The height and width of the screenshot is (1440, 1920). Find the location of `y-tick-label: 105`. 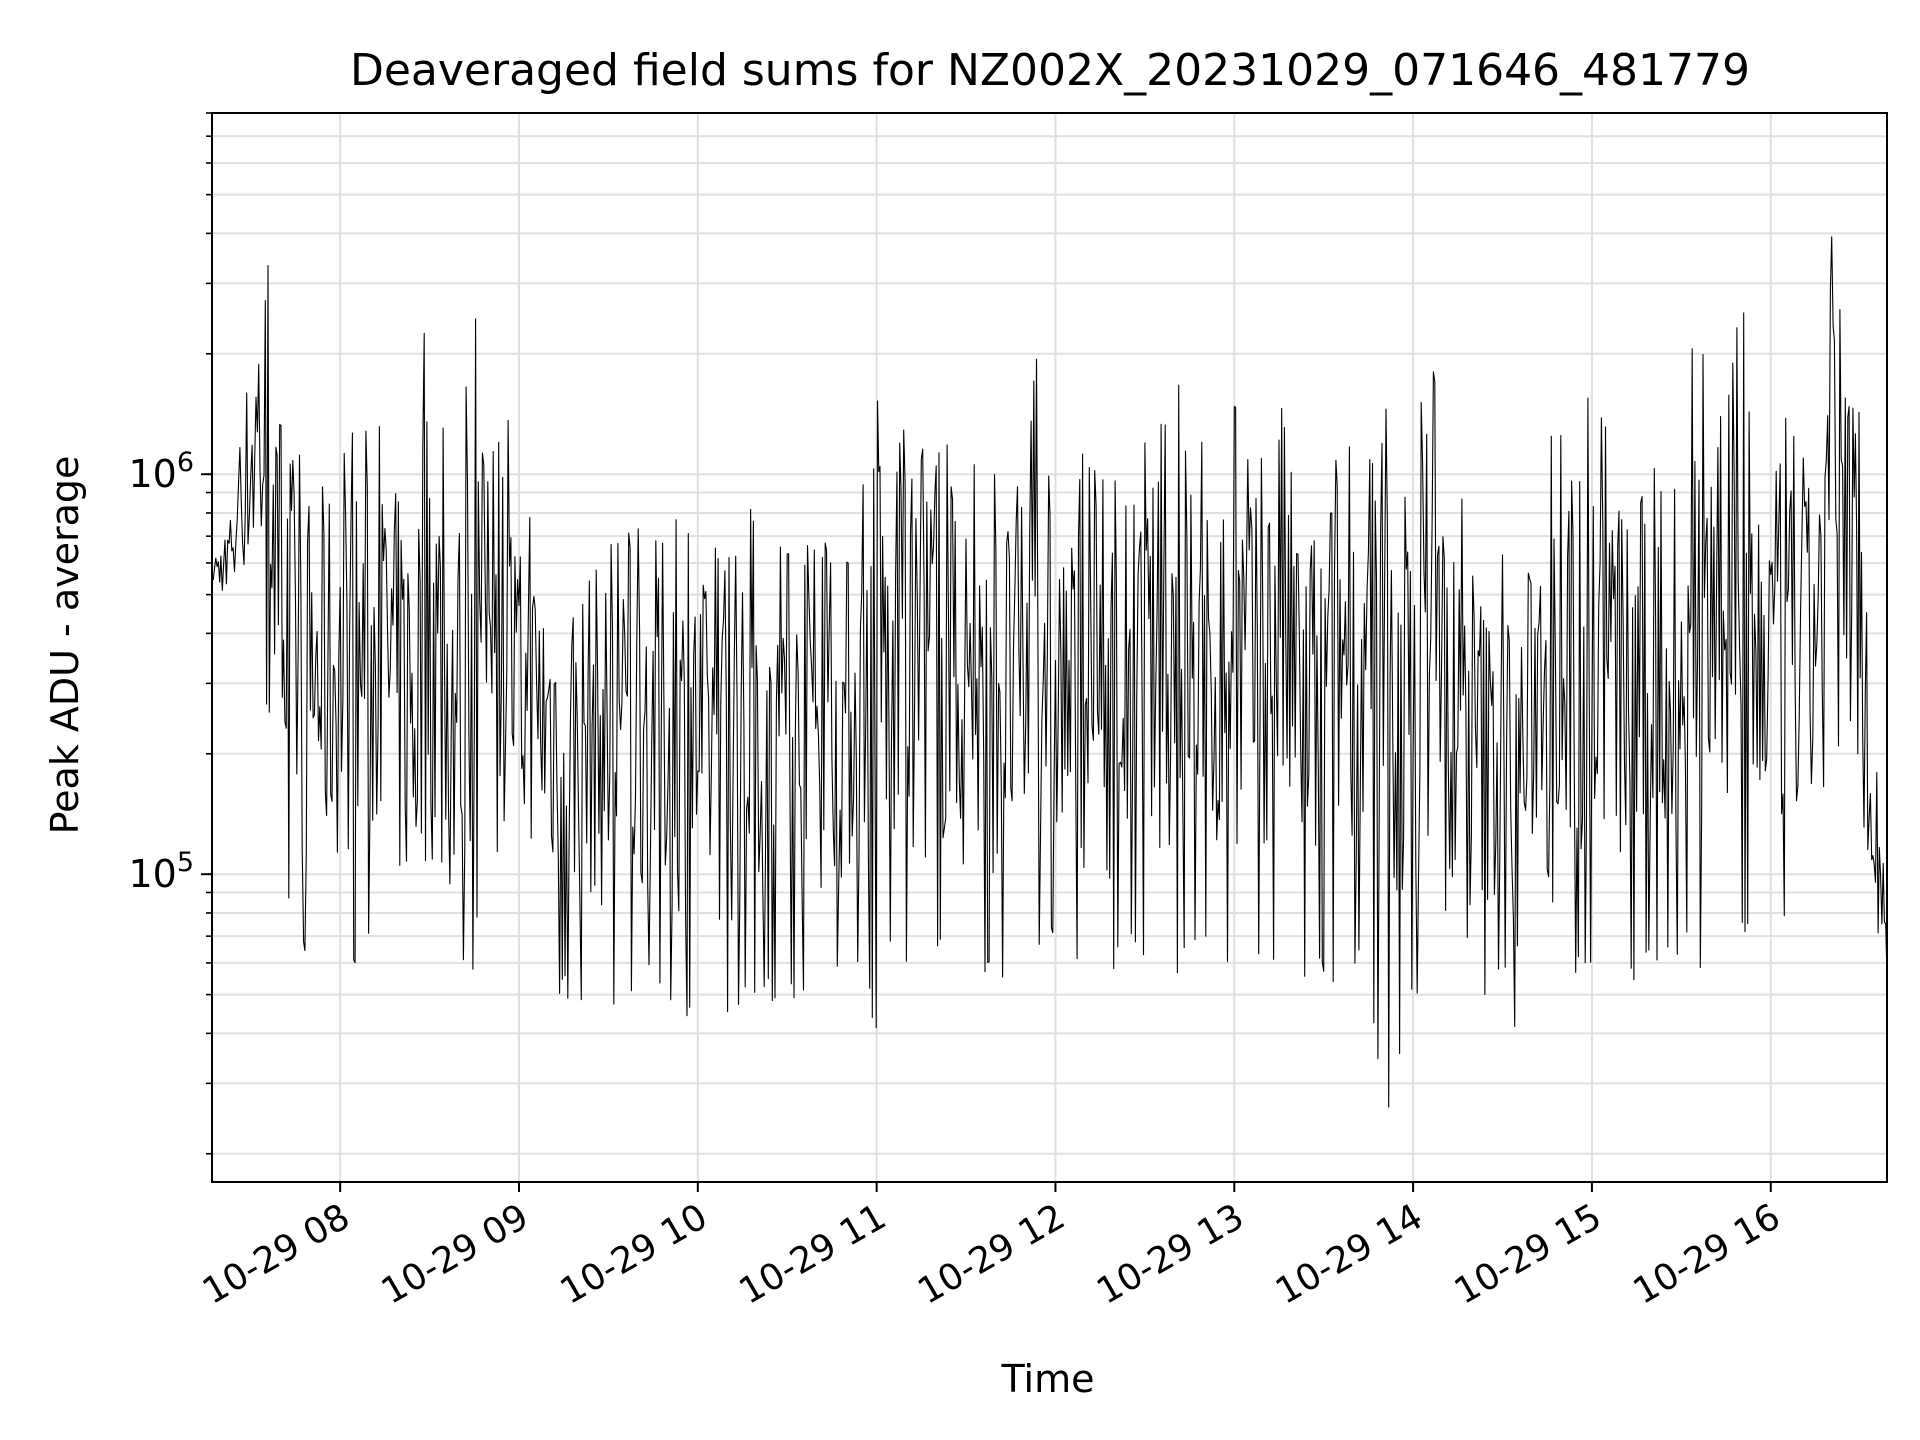

y-tick-label: 105 is located at coordinates (161, 871).